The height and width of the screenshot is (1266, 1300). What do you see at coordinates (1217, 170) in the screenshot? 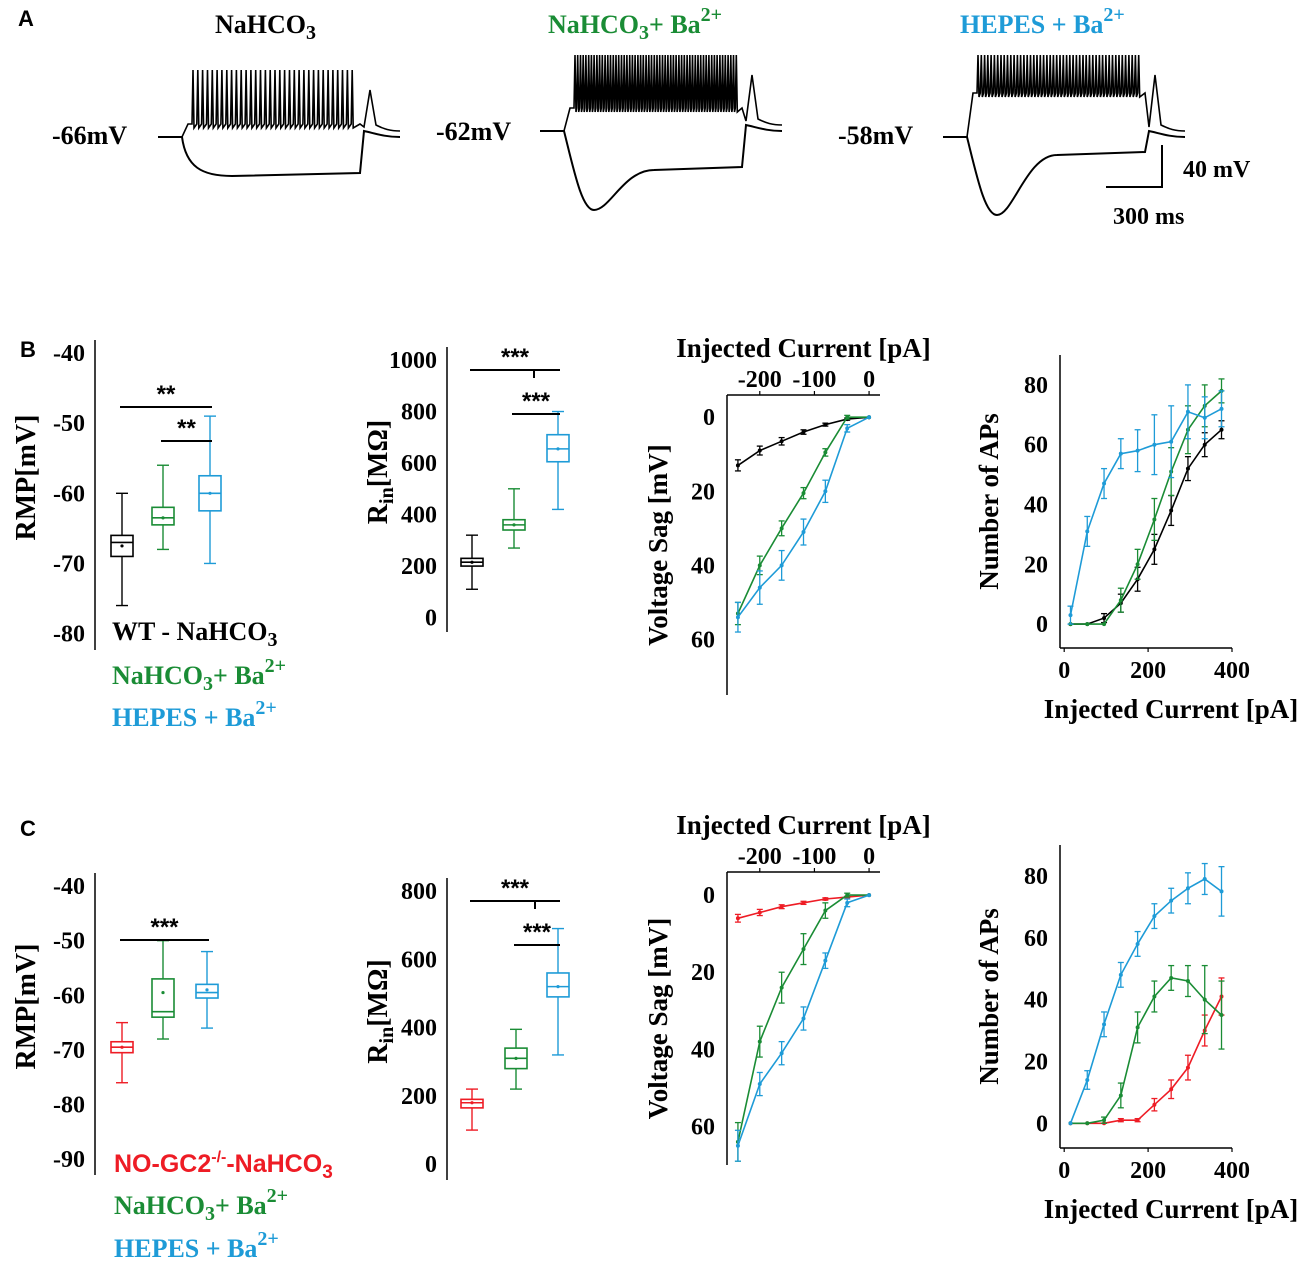
I see `scale-voltage: 40 mV` at bounding box center [1217, 170].